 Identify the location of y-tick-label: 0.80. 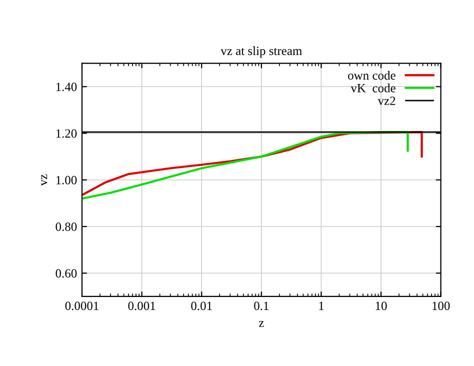
(66, 227).